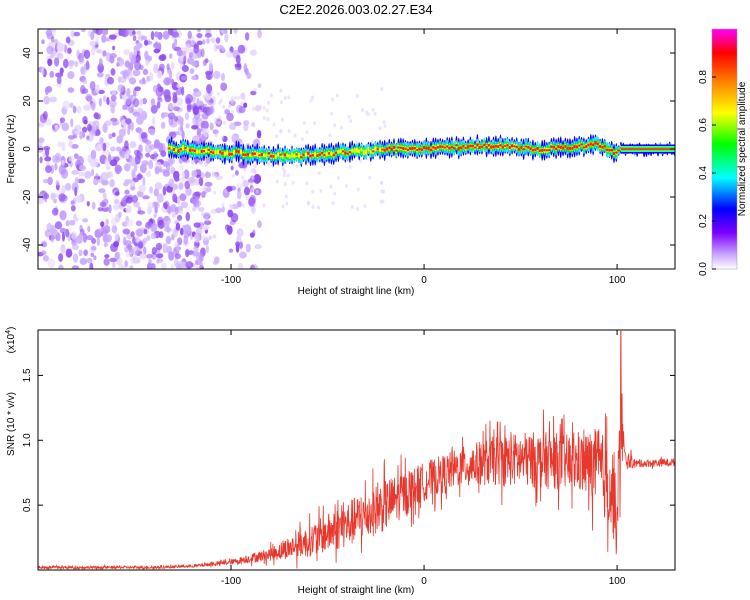  Describe the element at coordinates (11, 424) in the screenshot. I see `snr-ylabel: SNR (10 * v/v)` at that location.